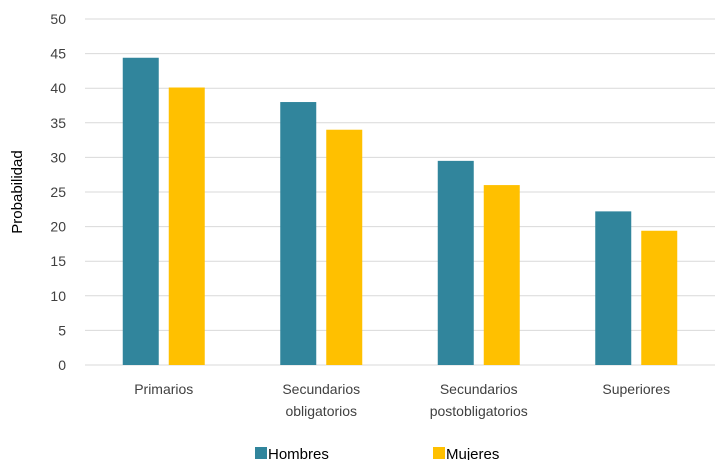 This screenshot has width=720, height=460. I want to click on legend-swatch-mujeres, so click(439, 453).